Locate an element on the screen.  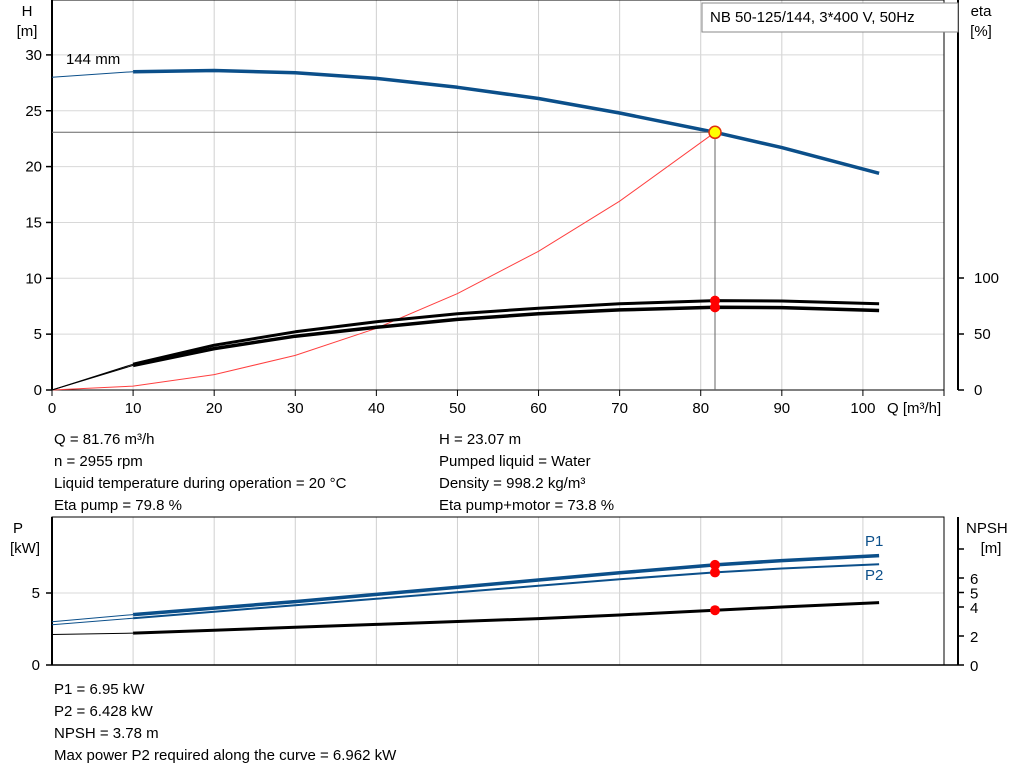
p1-curve-extension is located at coordinates (92, 618).